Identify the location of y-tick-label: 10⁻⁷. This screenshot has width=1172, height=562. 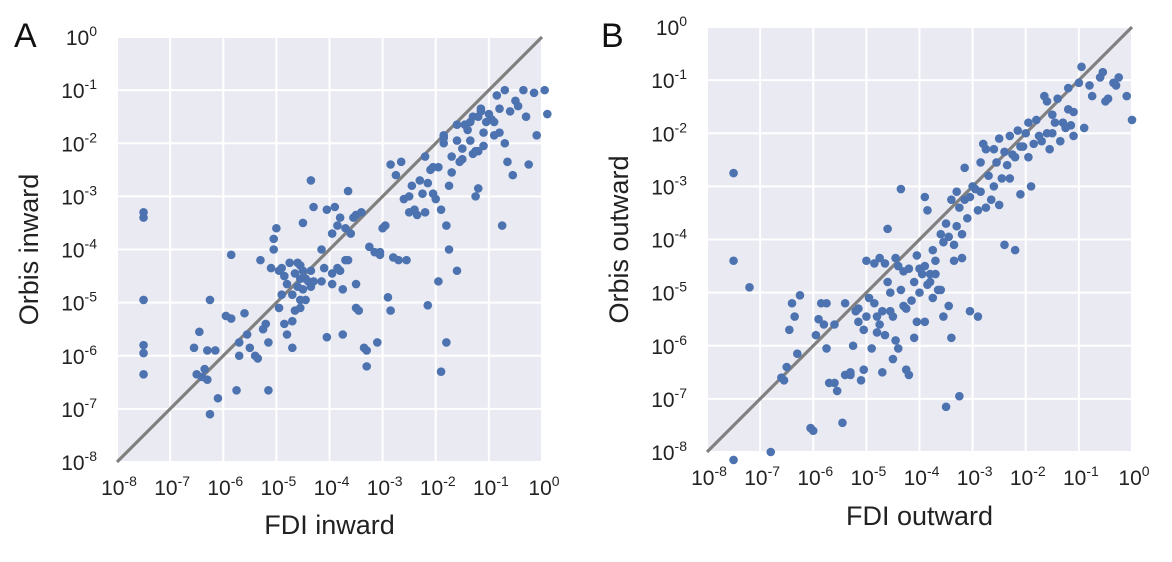
(669, 398).